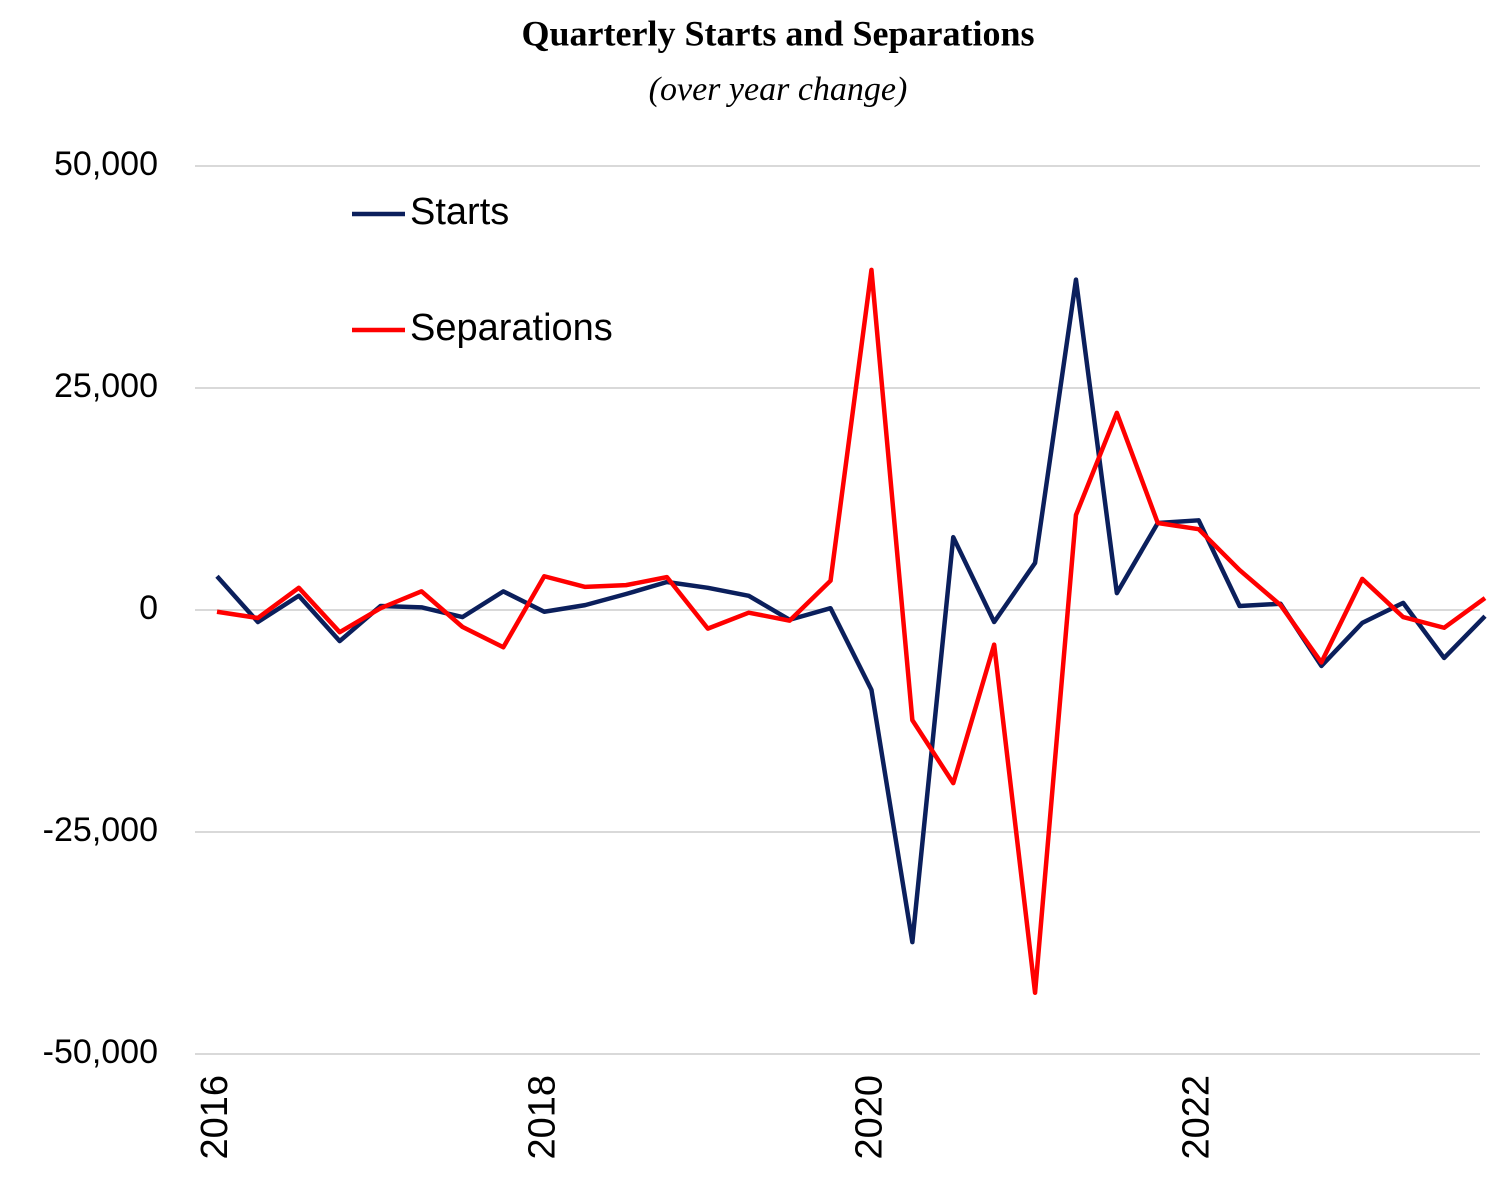 This screenshot has width=1494, height=1189. What do you see at coordinates (148, 608) in the screenshot?
I see `y-tick-label: 0` at bounding box center [148, 608].